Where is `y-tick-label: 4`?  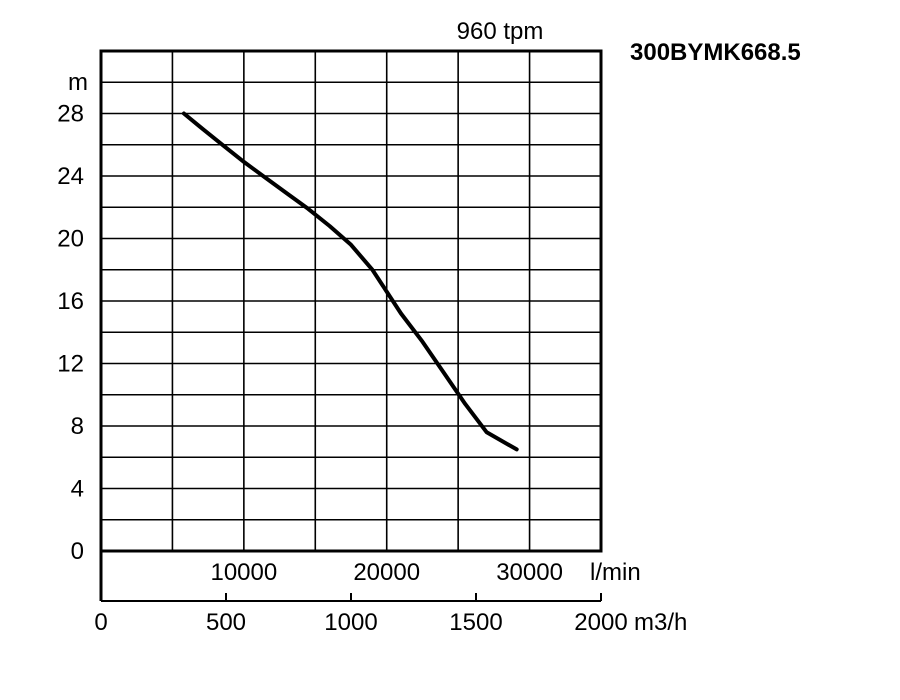 y-tick-label: 4 is located at coordinates (77, 489).